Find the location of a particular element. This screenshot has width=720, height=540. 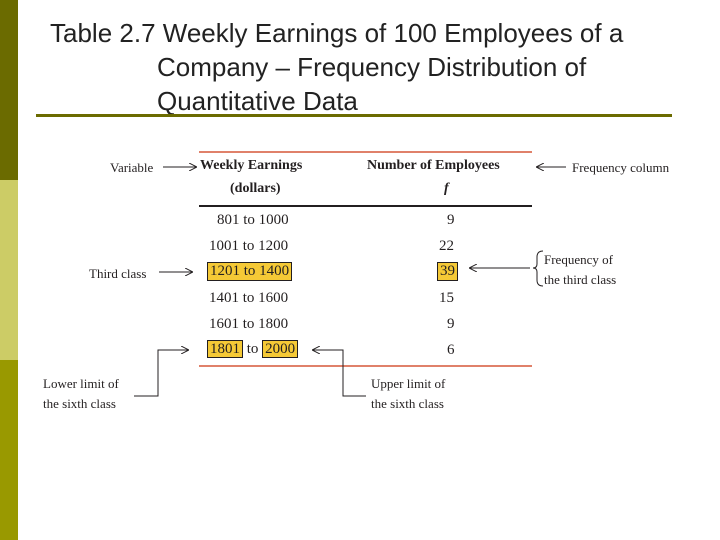

upper-limit-line-1: Upper limit of is located at coordinates (408, 383).